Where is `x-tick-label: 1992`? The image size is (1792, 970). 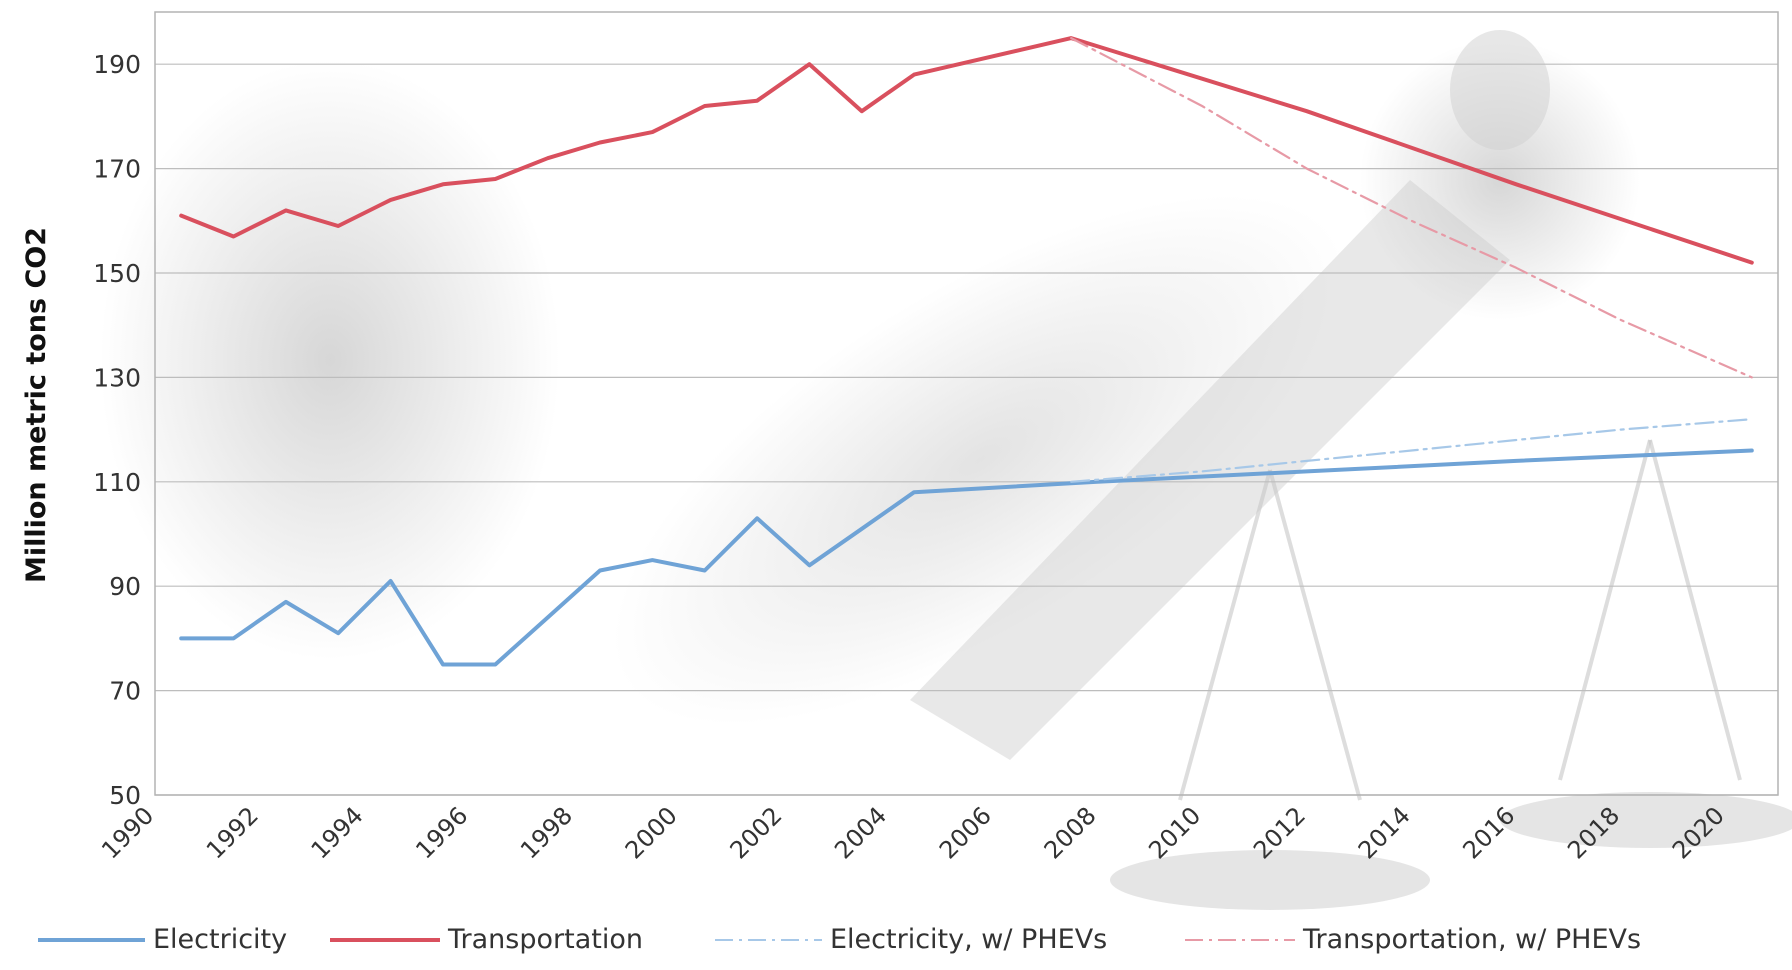
x-tick-label: 1992 is located at coordinates (232, 832).